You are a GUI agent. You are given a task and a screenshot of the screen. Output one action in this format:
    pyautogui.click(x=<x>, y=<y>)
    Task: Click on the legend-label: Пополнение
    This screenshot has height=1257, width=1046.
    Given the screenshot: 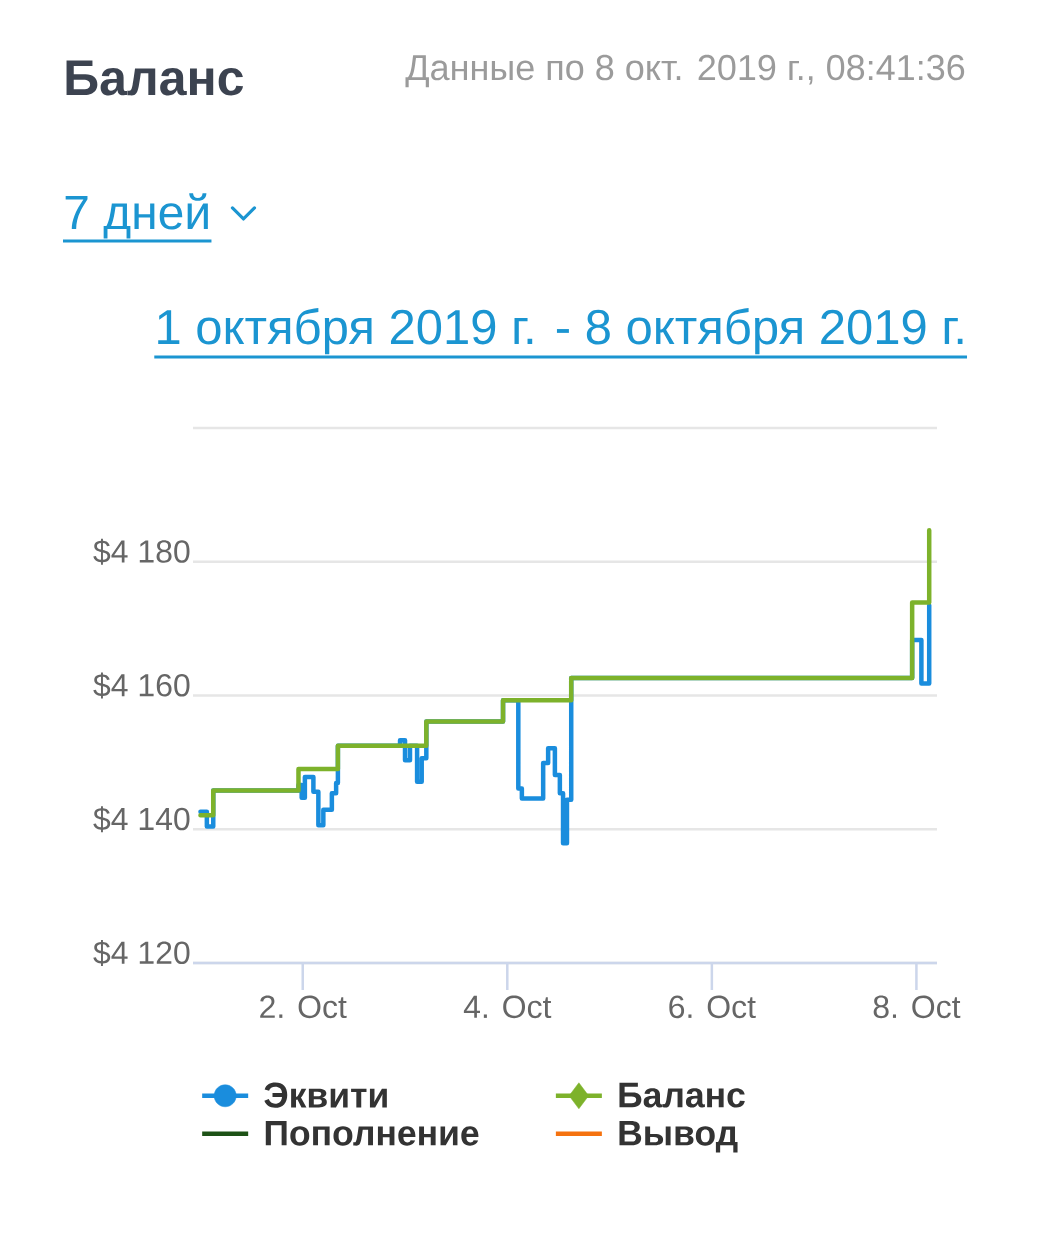 What is the action you would take?
    pyautogui.click(x=372, y=1133)
    